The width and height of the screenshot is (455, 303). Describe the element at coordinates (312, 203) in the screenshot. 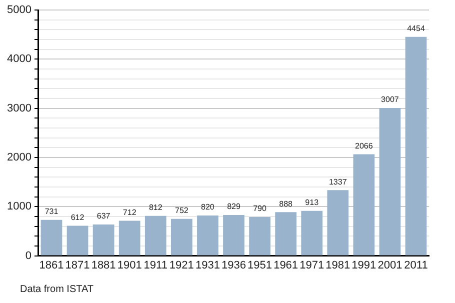

I see `data-label: 913` at that location.